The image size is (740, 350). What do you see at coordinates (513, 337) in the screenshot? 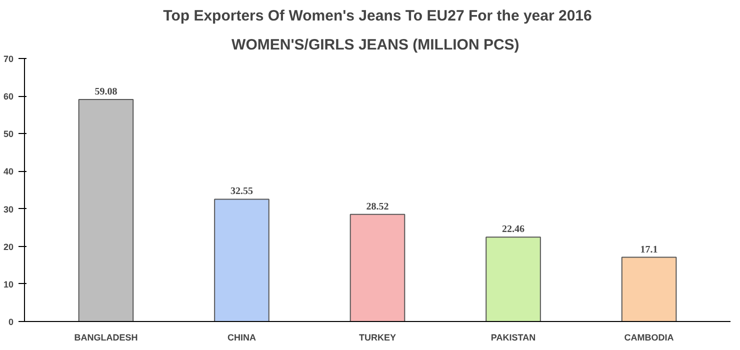
I see `x-tick-label: PAKISTAN` at bounding box center [513, 337].